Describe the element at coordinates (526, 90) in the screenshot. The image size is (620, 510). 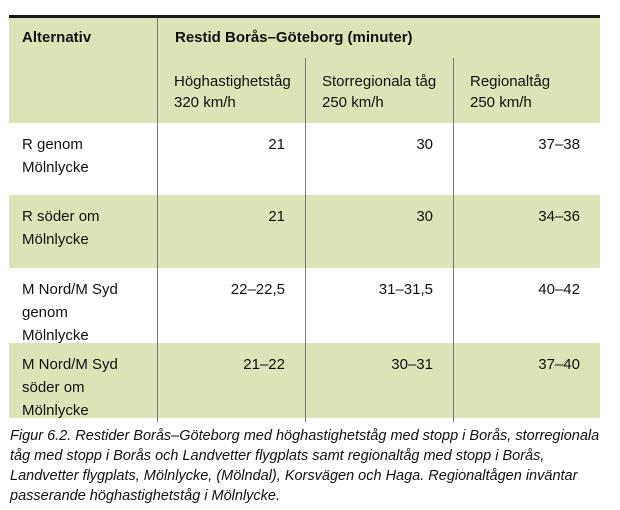
I see `header-cell-regionaltag: Regionaltåg 250 km/h` at that location.